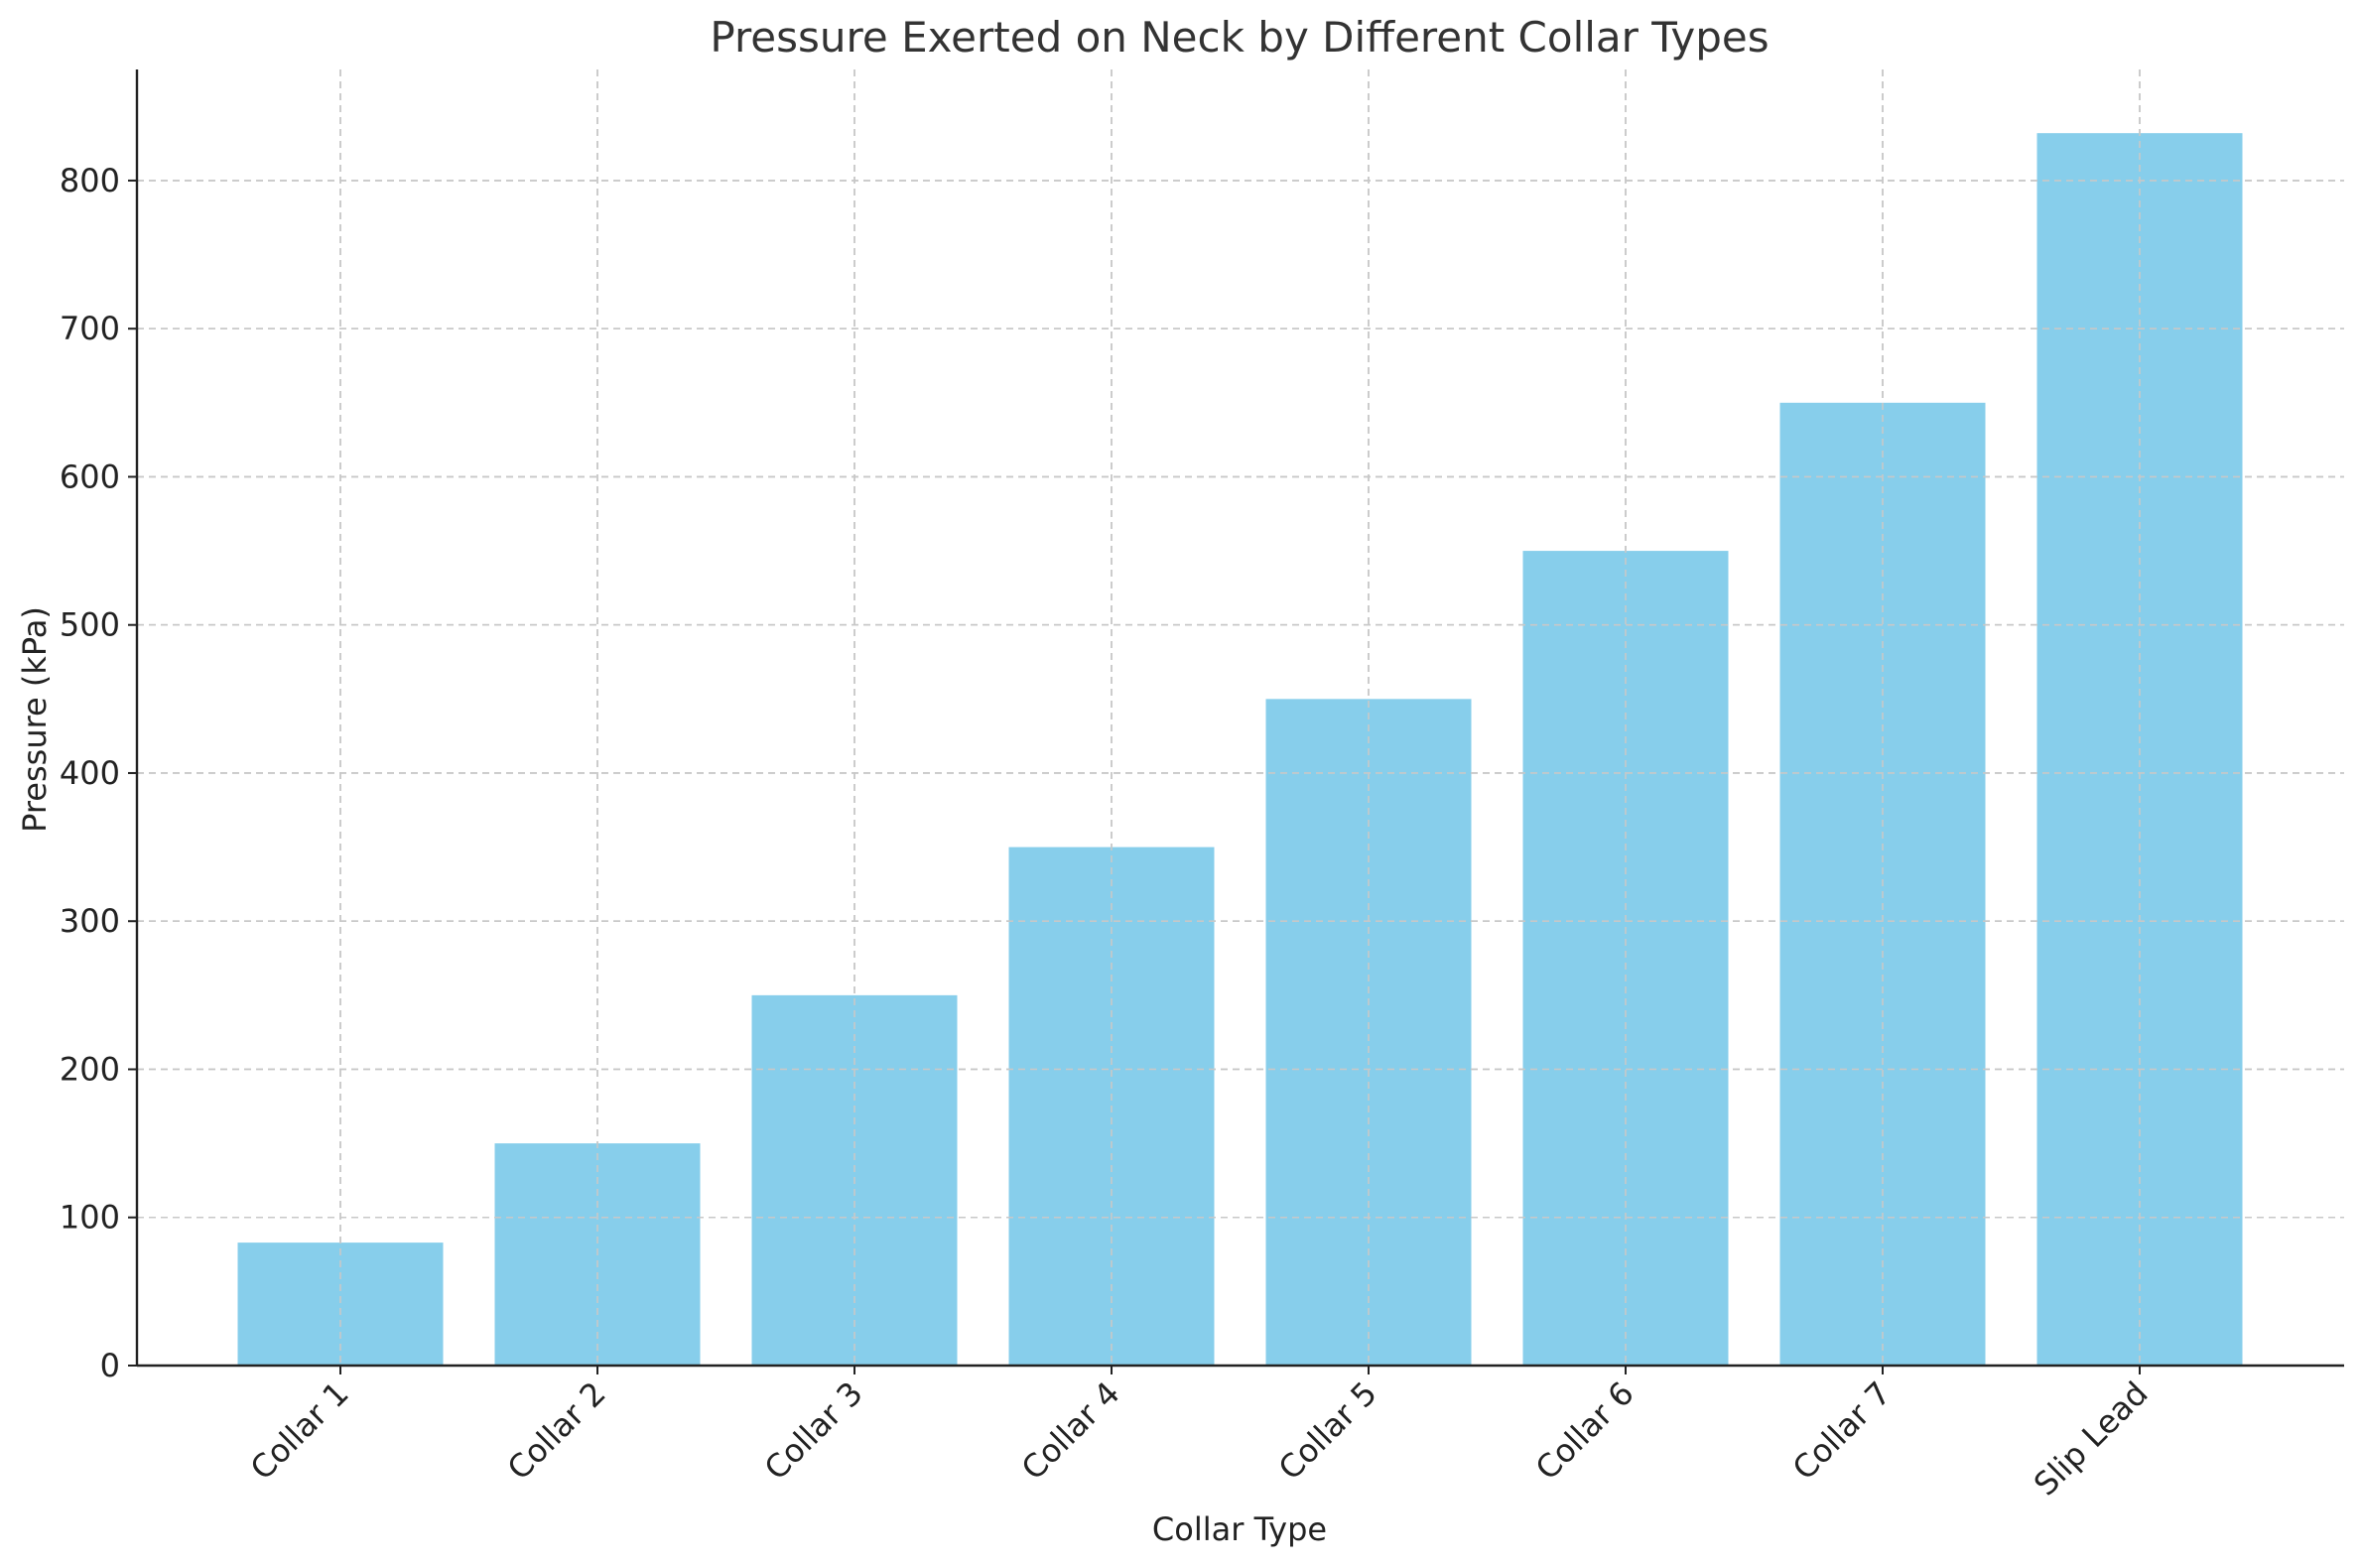 This screenshot has height=1568, width=2361. What do you see at coordinates (813, 1431) in the screenshot?
I see `x-tick-label: Collar 3` at bounding box center [813, 1431].